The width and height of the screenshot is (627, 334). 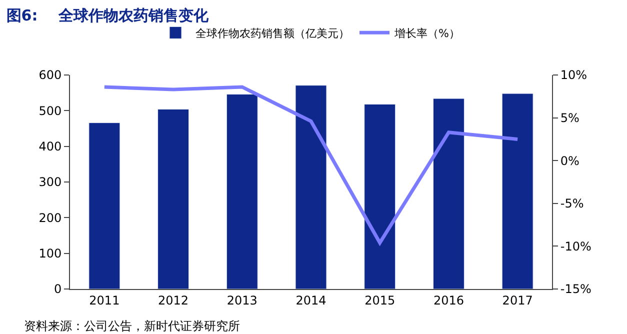 What do you see at coordinates (273, 33) in the screenshot?
I see `legend-label: 全球作物农药销售额（亿美元）` at bounding box center [273, 33].